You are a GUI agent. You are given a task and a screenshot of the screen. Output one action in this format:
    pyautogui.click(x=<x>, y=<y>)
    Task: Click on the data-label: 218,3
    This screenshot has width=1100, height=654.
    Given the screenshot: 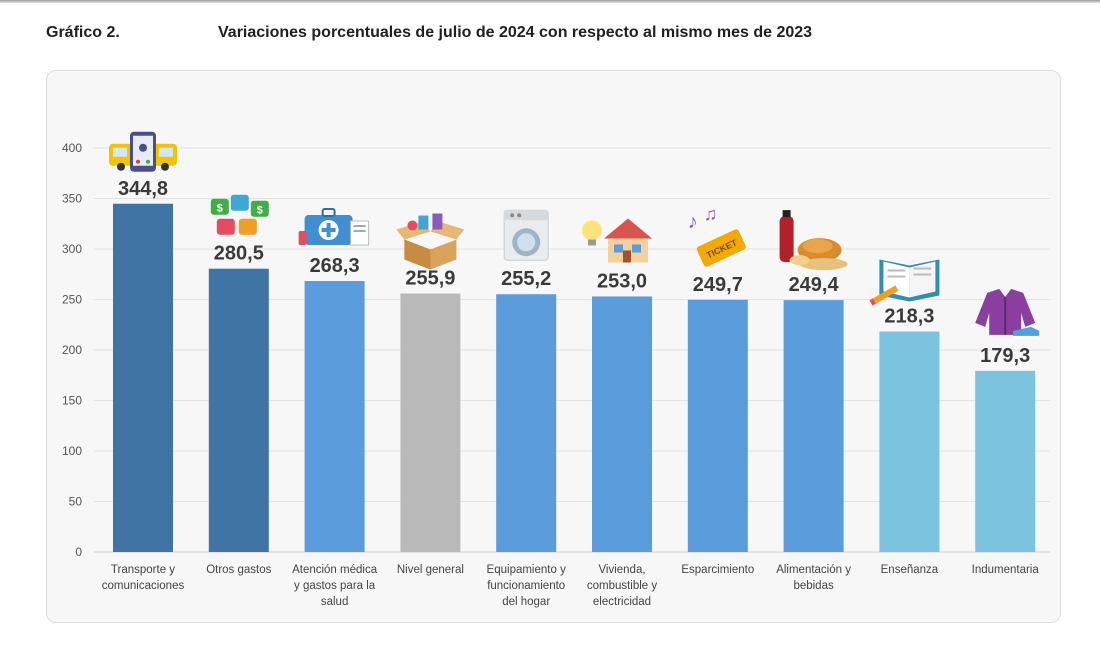 What is the action you would take?
    pyautogui.click(x=909, y=317)
    